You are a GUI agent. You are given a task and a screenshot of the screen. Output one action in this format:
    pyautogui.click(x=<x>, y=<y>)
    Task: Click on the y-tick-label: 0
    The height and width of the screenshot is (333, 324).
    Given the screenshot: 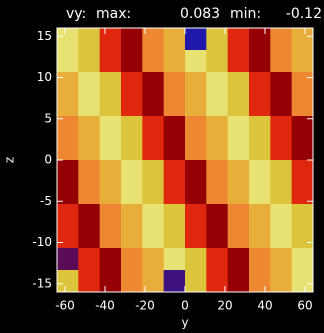 What is the action you would take?
    pyautogui.click(x=48, y=160)
    